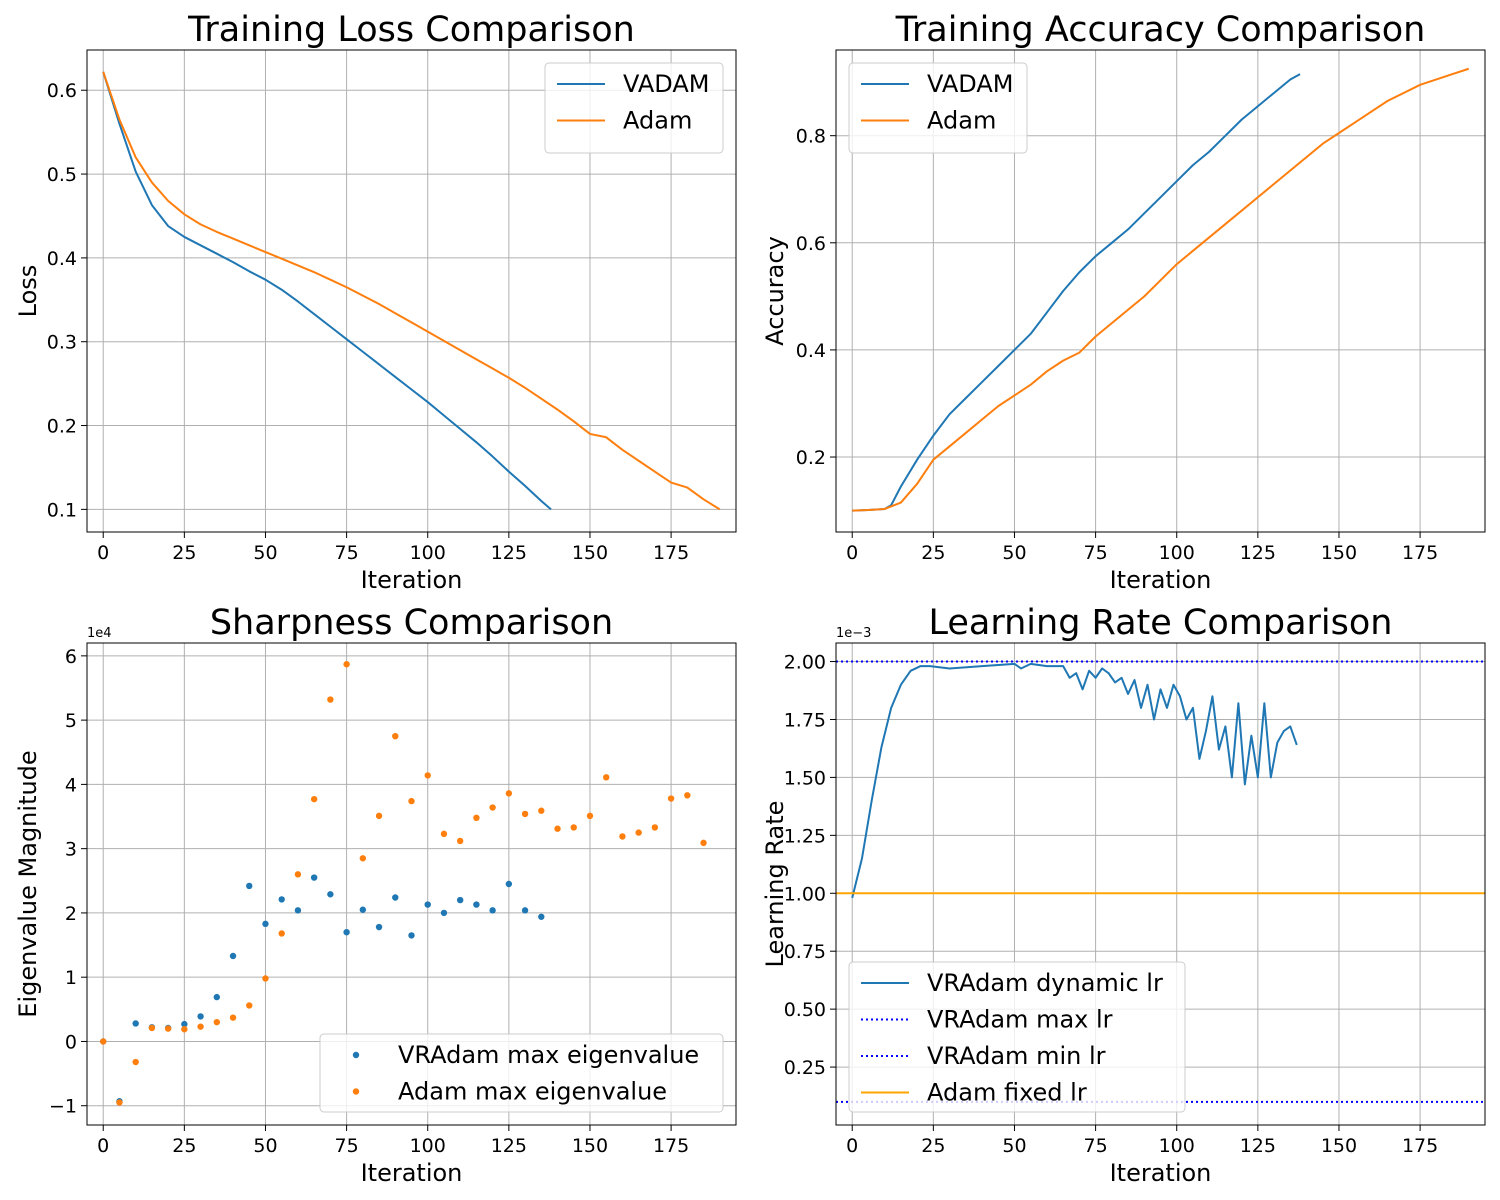 Image resolution: width=1500 pixels, height=1200 pixels. Describe the element at coordinates (805, 836) in the screenshot. I see `y-tick-label: 1.25` at that location.